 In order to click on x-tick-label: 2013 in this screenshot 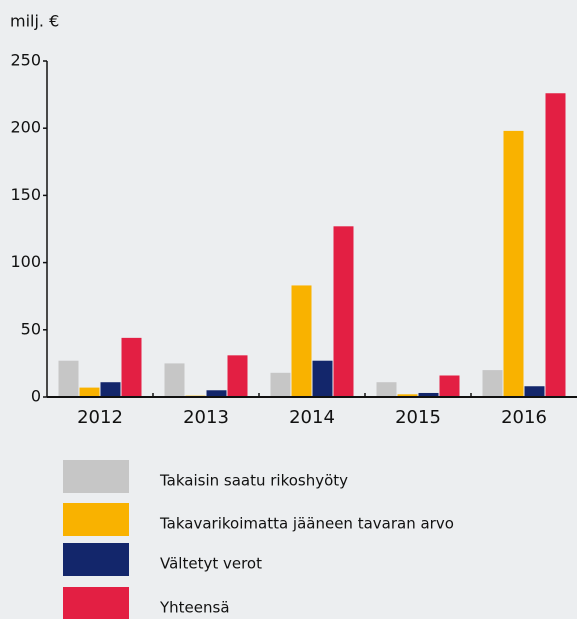, I will do `click(206, 417)`.